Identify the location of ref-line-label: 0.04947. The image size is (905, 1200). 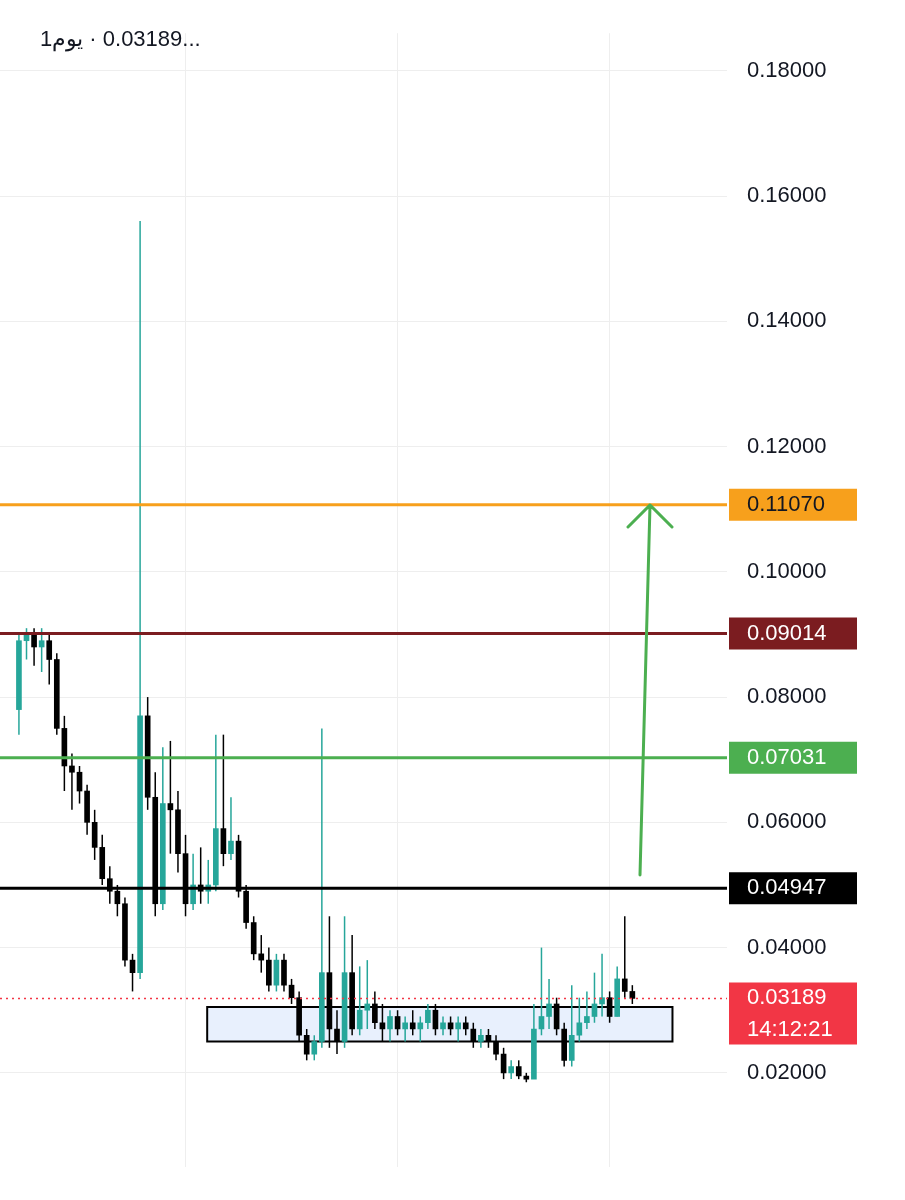
(787, 887).